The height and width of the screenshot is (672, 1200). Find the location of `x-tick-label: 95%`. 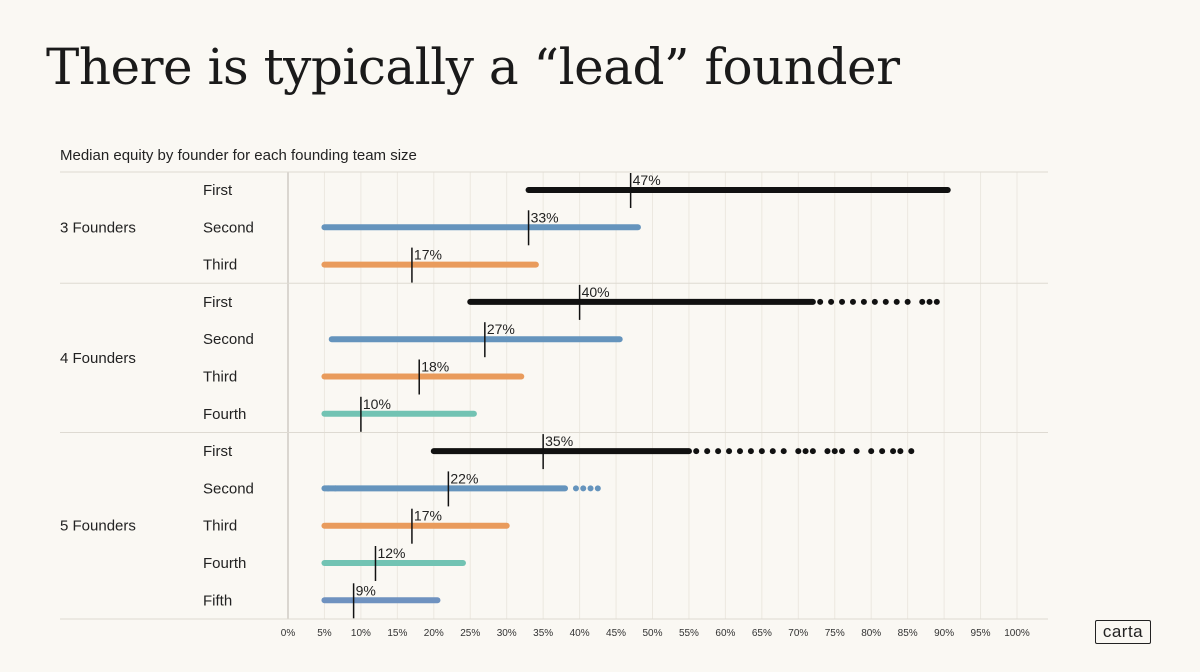

x-tick-label: 95% is located at coordinates (981, 633).